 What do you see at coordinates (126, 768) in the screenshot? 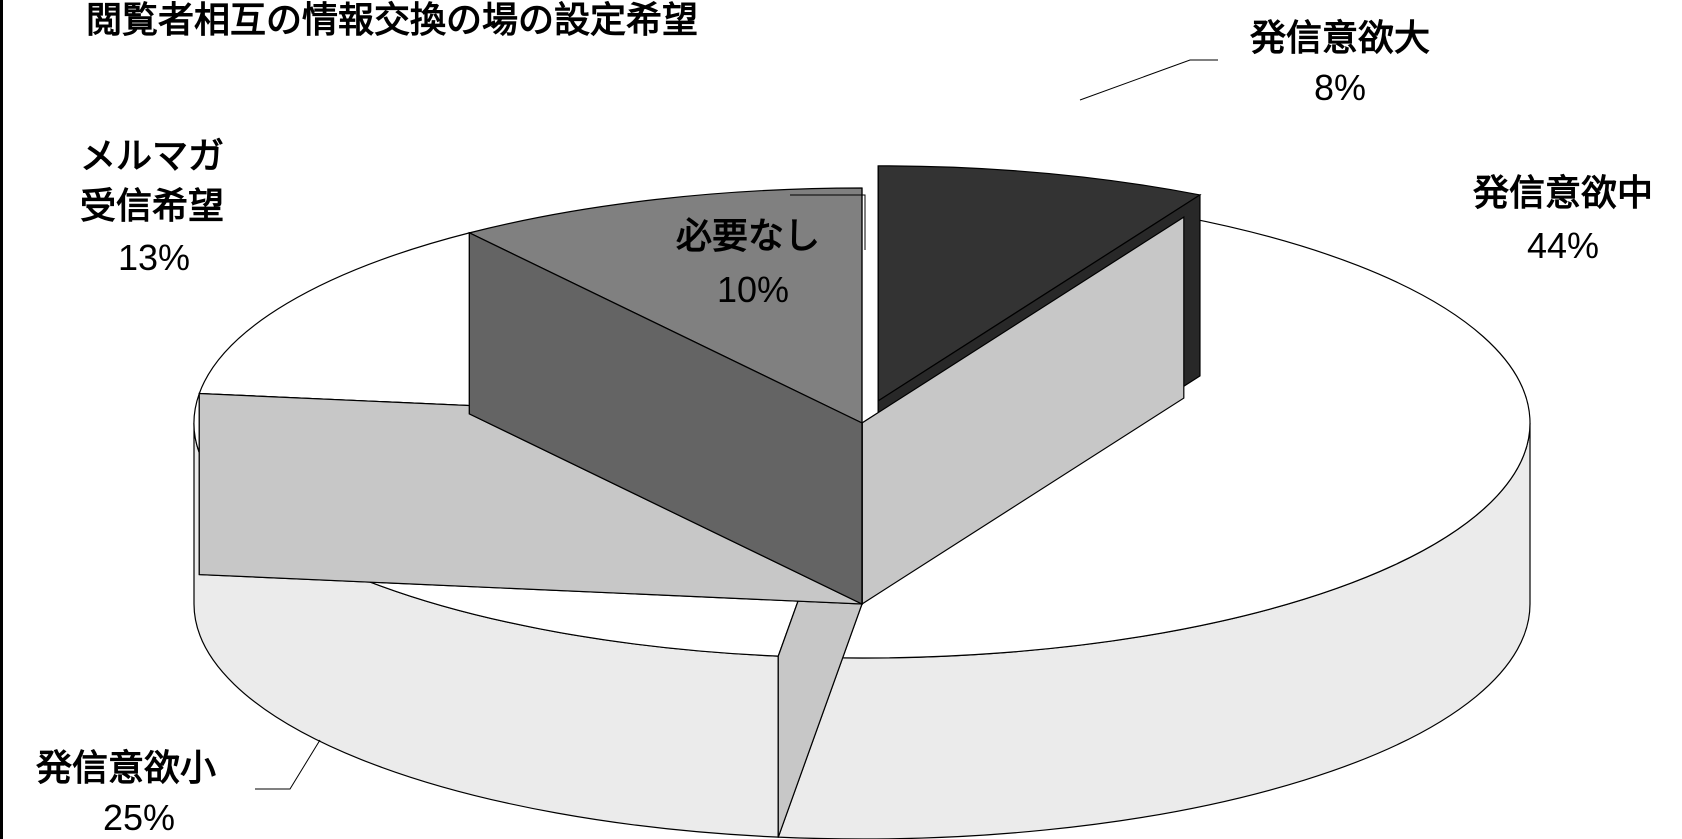
I see `slice-label-hasshin-iyoku-sho: 発信意欲小` at bounding box center [126, 768].